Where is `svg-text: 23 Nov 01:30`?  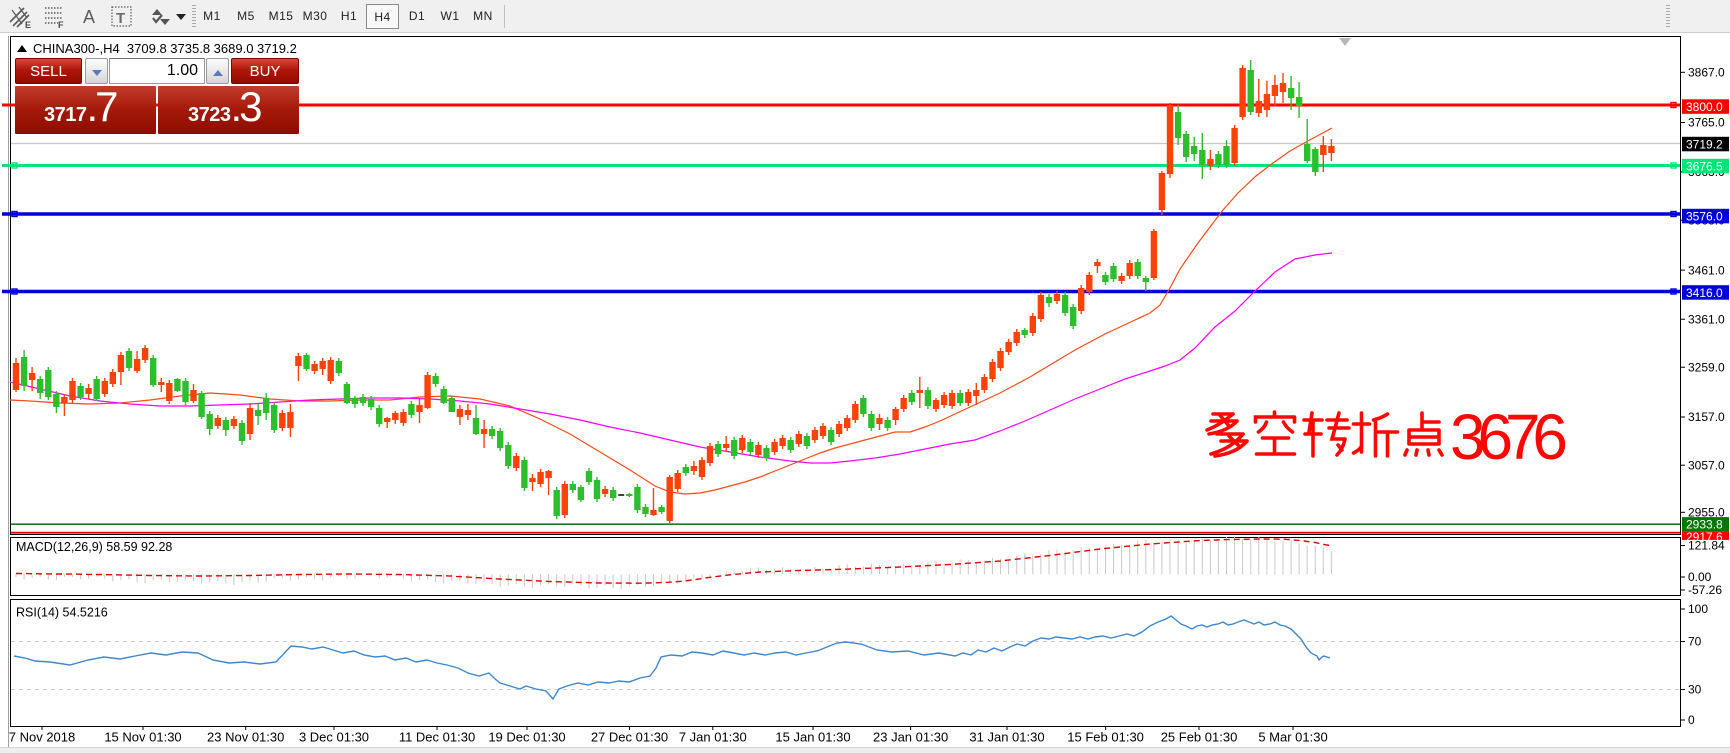 svg-text: 23 Nov 01:30 is located at coordinates (245, 737).